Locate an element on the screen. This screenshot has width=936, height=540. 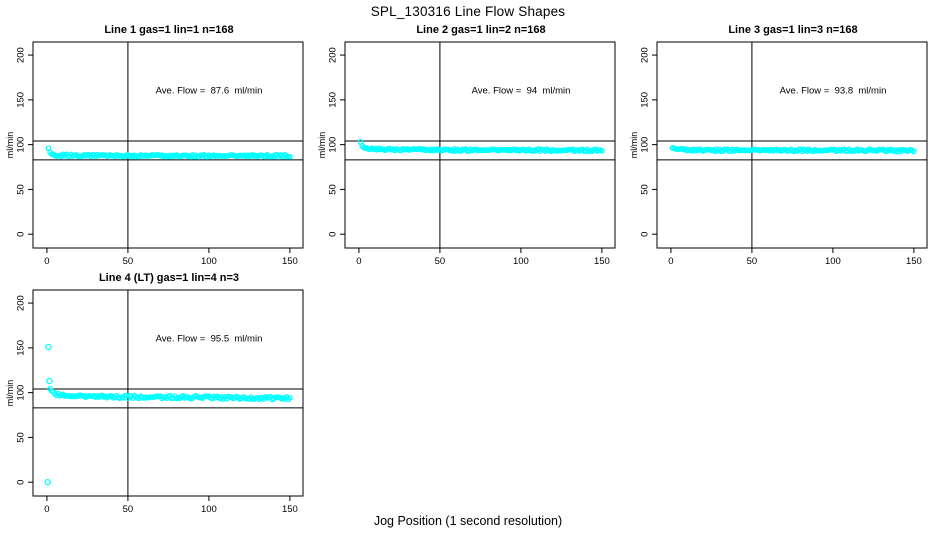
panel-4-ave-flow-annotation: Ave. Flow = 95.5 ml/min is located at coordinates (209, 339).